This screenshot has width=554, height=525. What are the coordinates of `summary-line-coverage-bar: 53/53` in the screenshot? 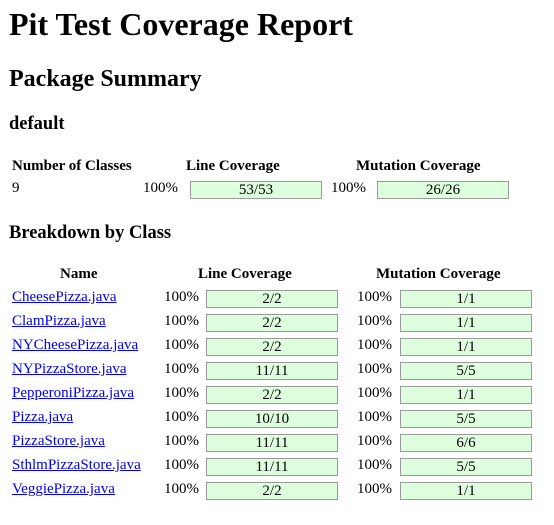 It's located at (256, 190).